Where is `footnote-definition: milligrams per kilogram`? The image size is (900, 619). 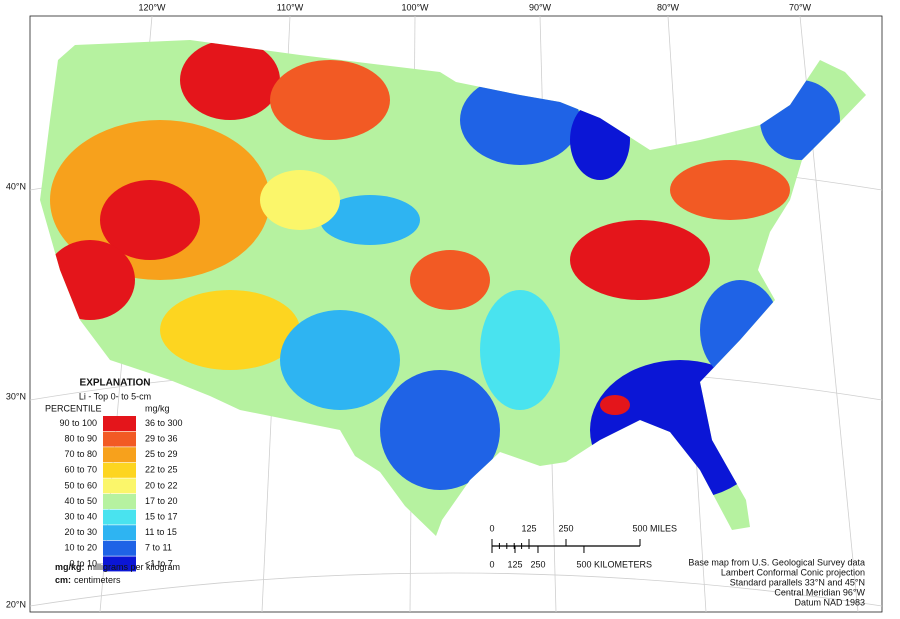
footnote-definition: milligrams per kilogram is located at coordinates (134, 567).